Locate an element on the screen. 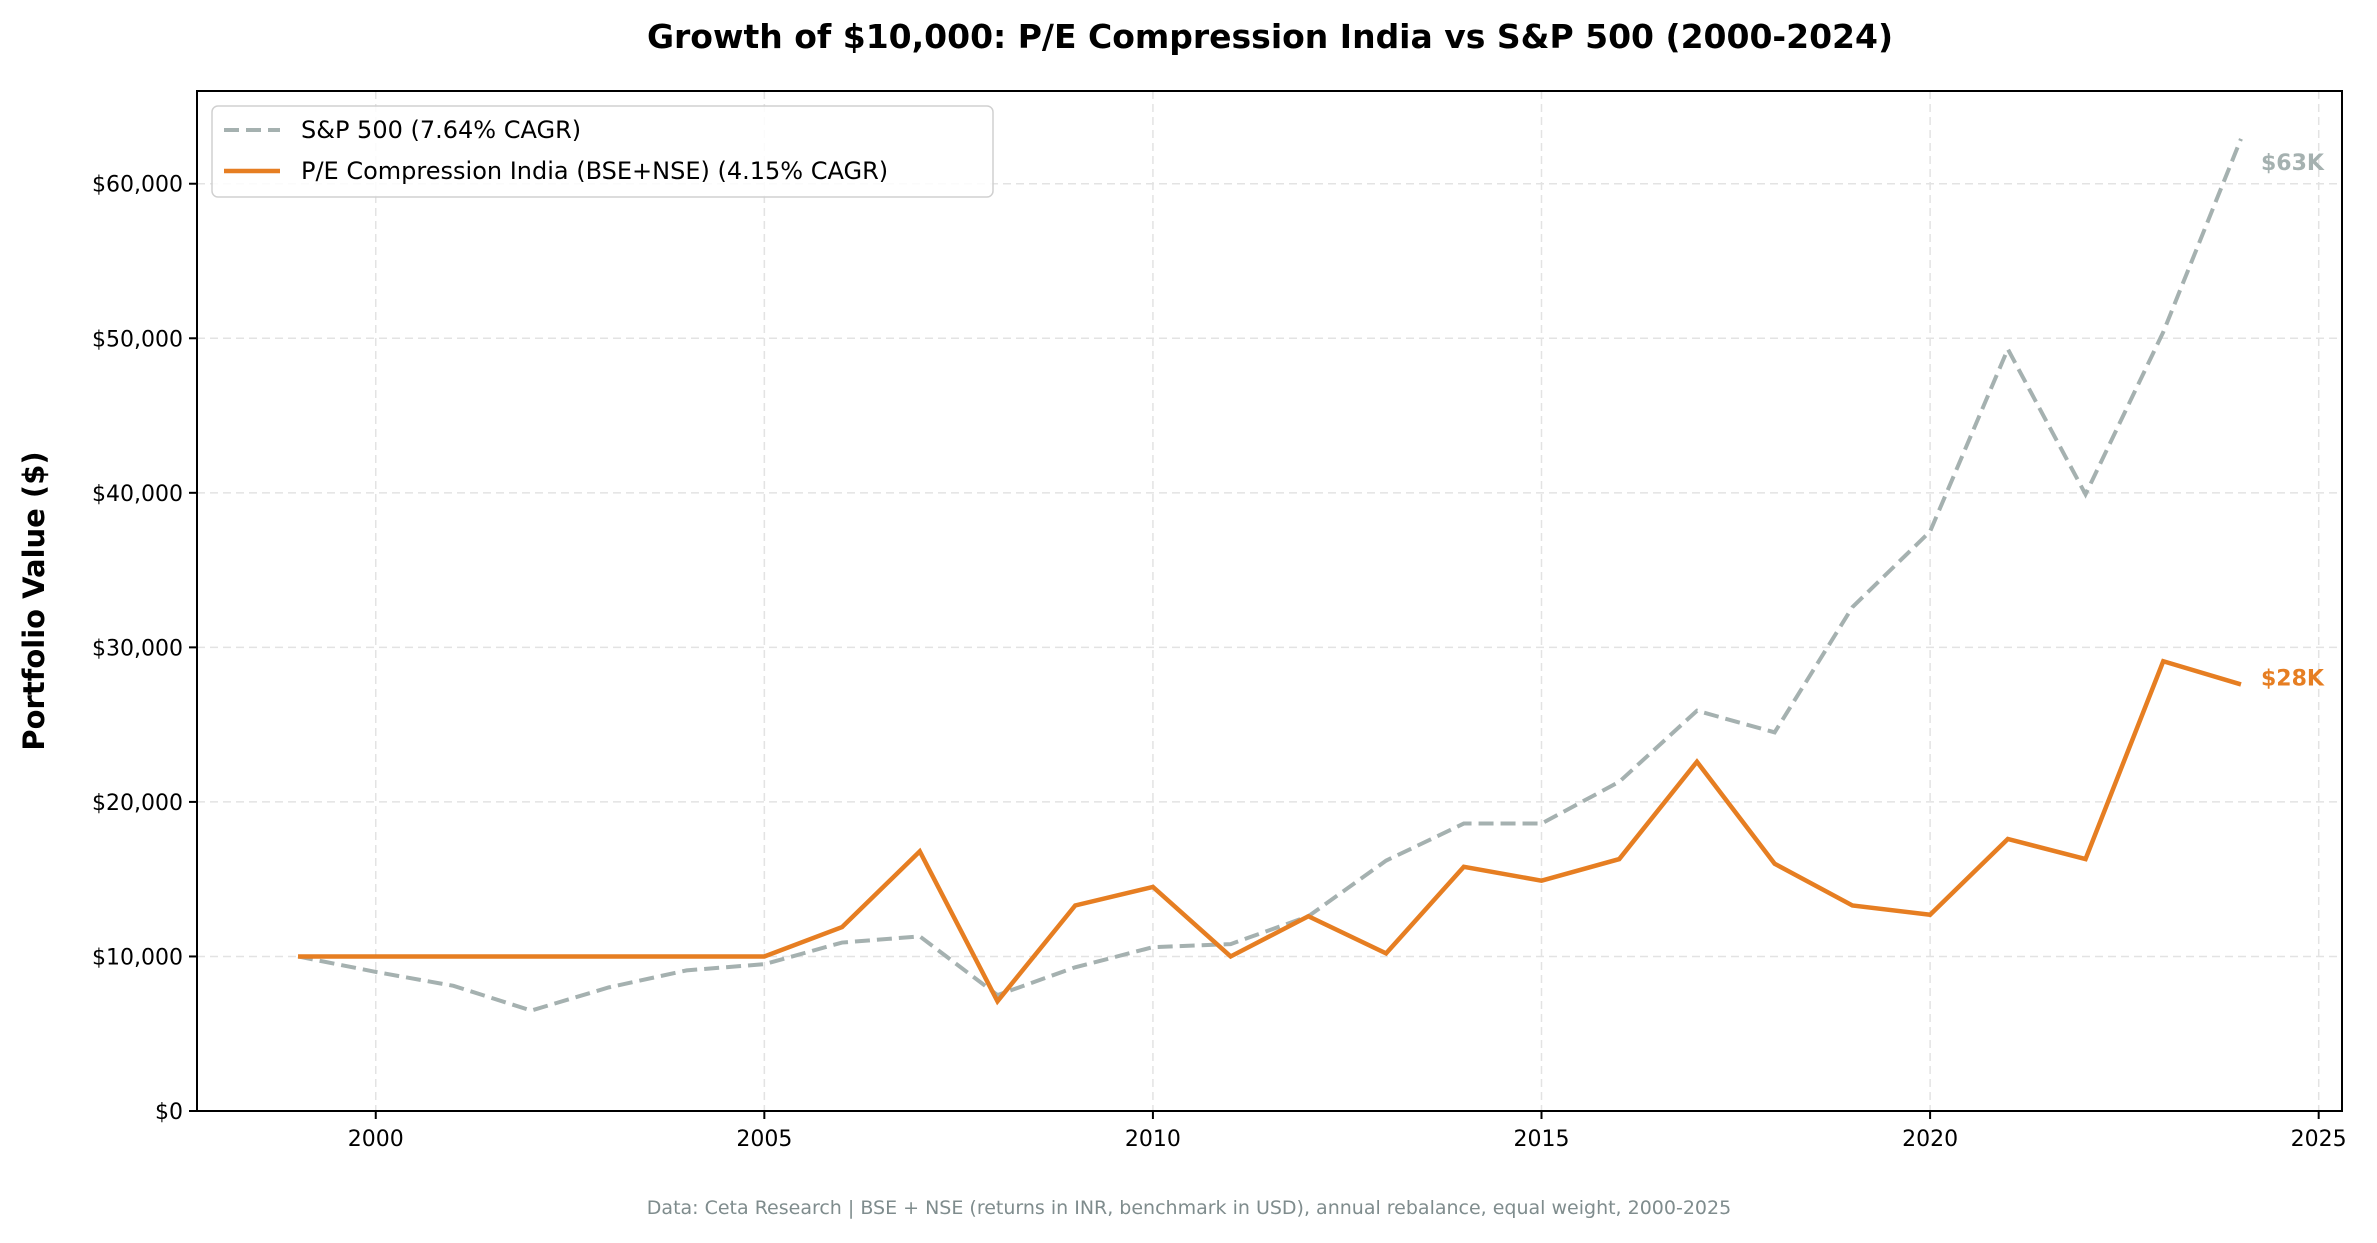 This screenshot has height=1243, width=2377. x-tick-label: 2005 is located at coordinates (764, 1139).